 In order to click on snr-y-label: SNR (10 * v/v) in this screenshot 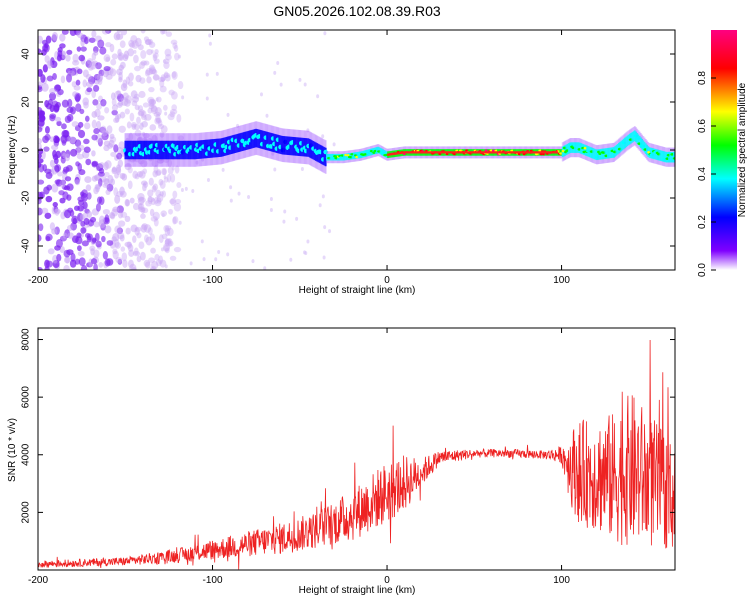, I will do `click(12, 450)`.